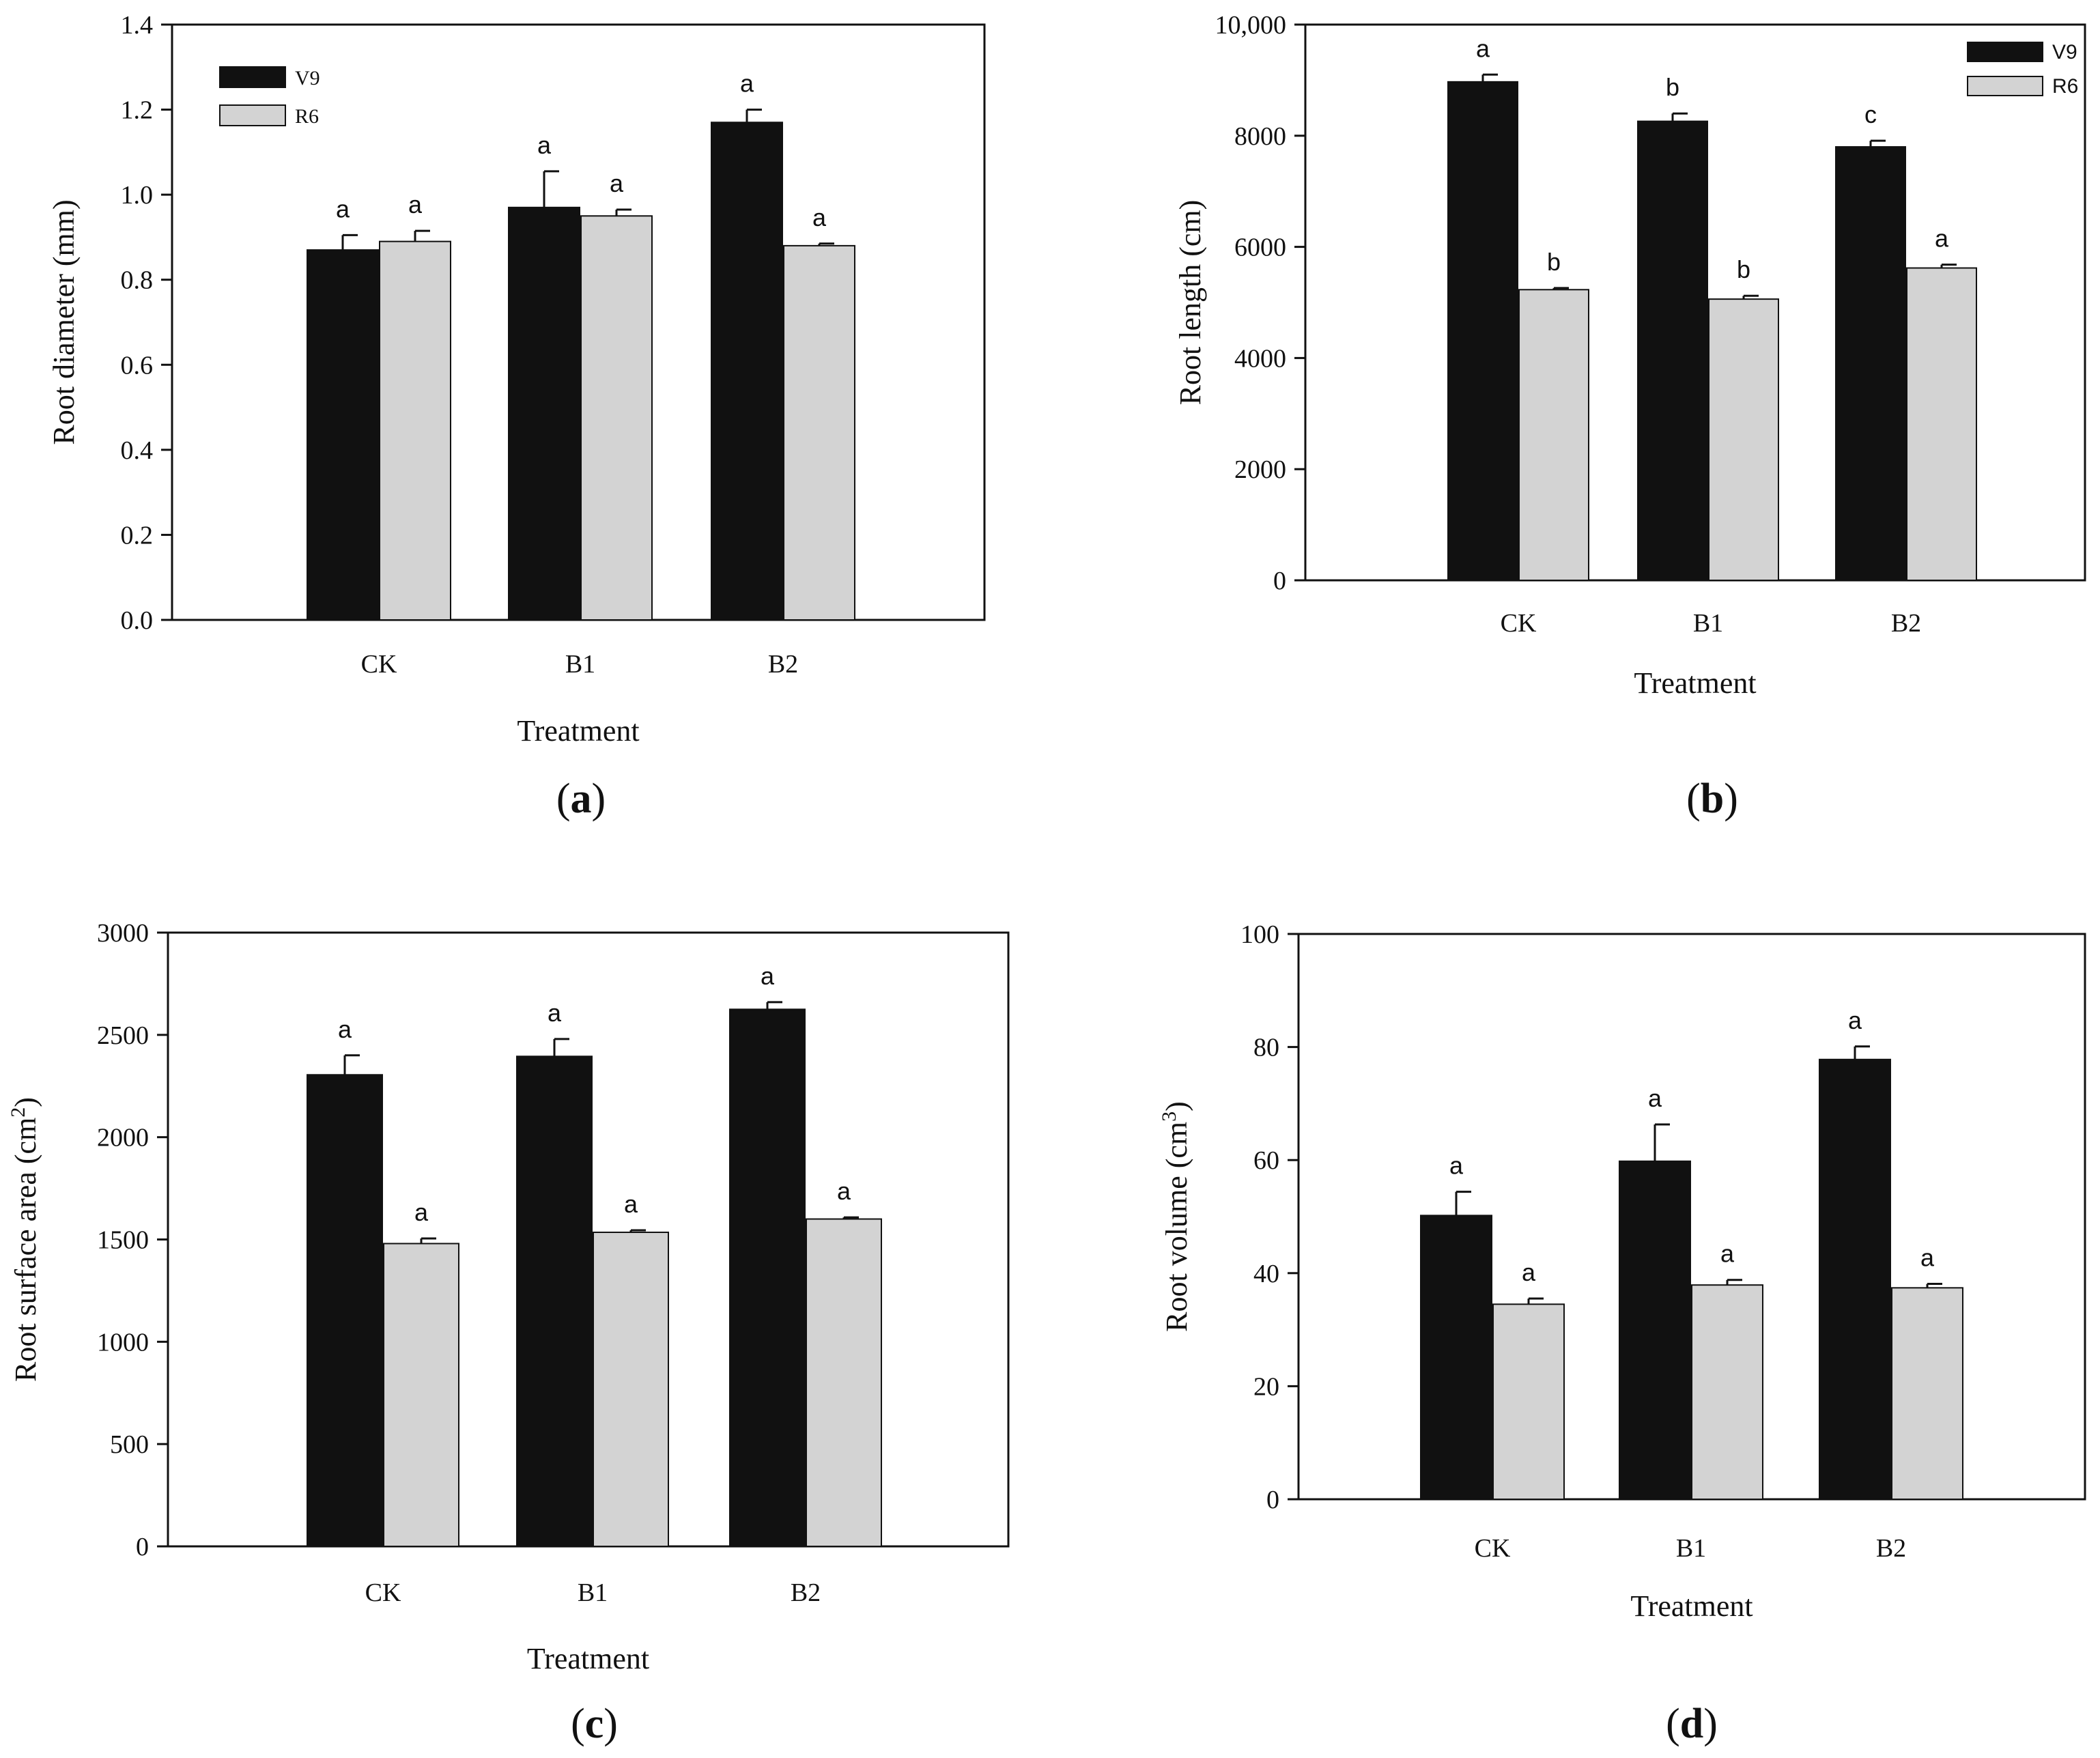  Describe the element at coordinates (137, 620) in the screenshot. I see `y-tick-label: 0.0` at that location.